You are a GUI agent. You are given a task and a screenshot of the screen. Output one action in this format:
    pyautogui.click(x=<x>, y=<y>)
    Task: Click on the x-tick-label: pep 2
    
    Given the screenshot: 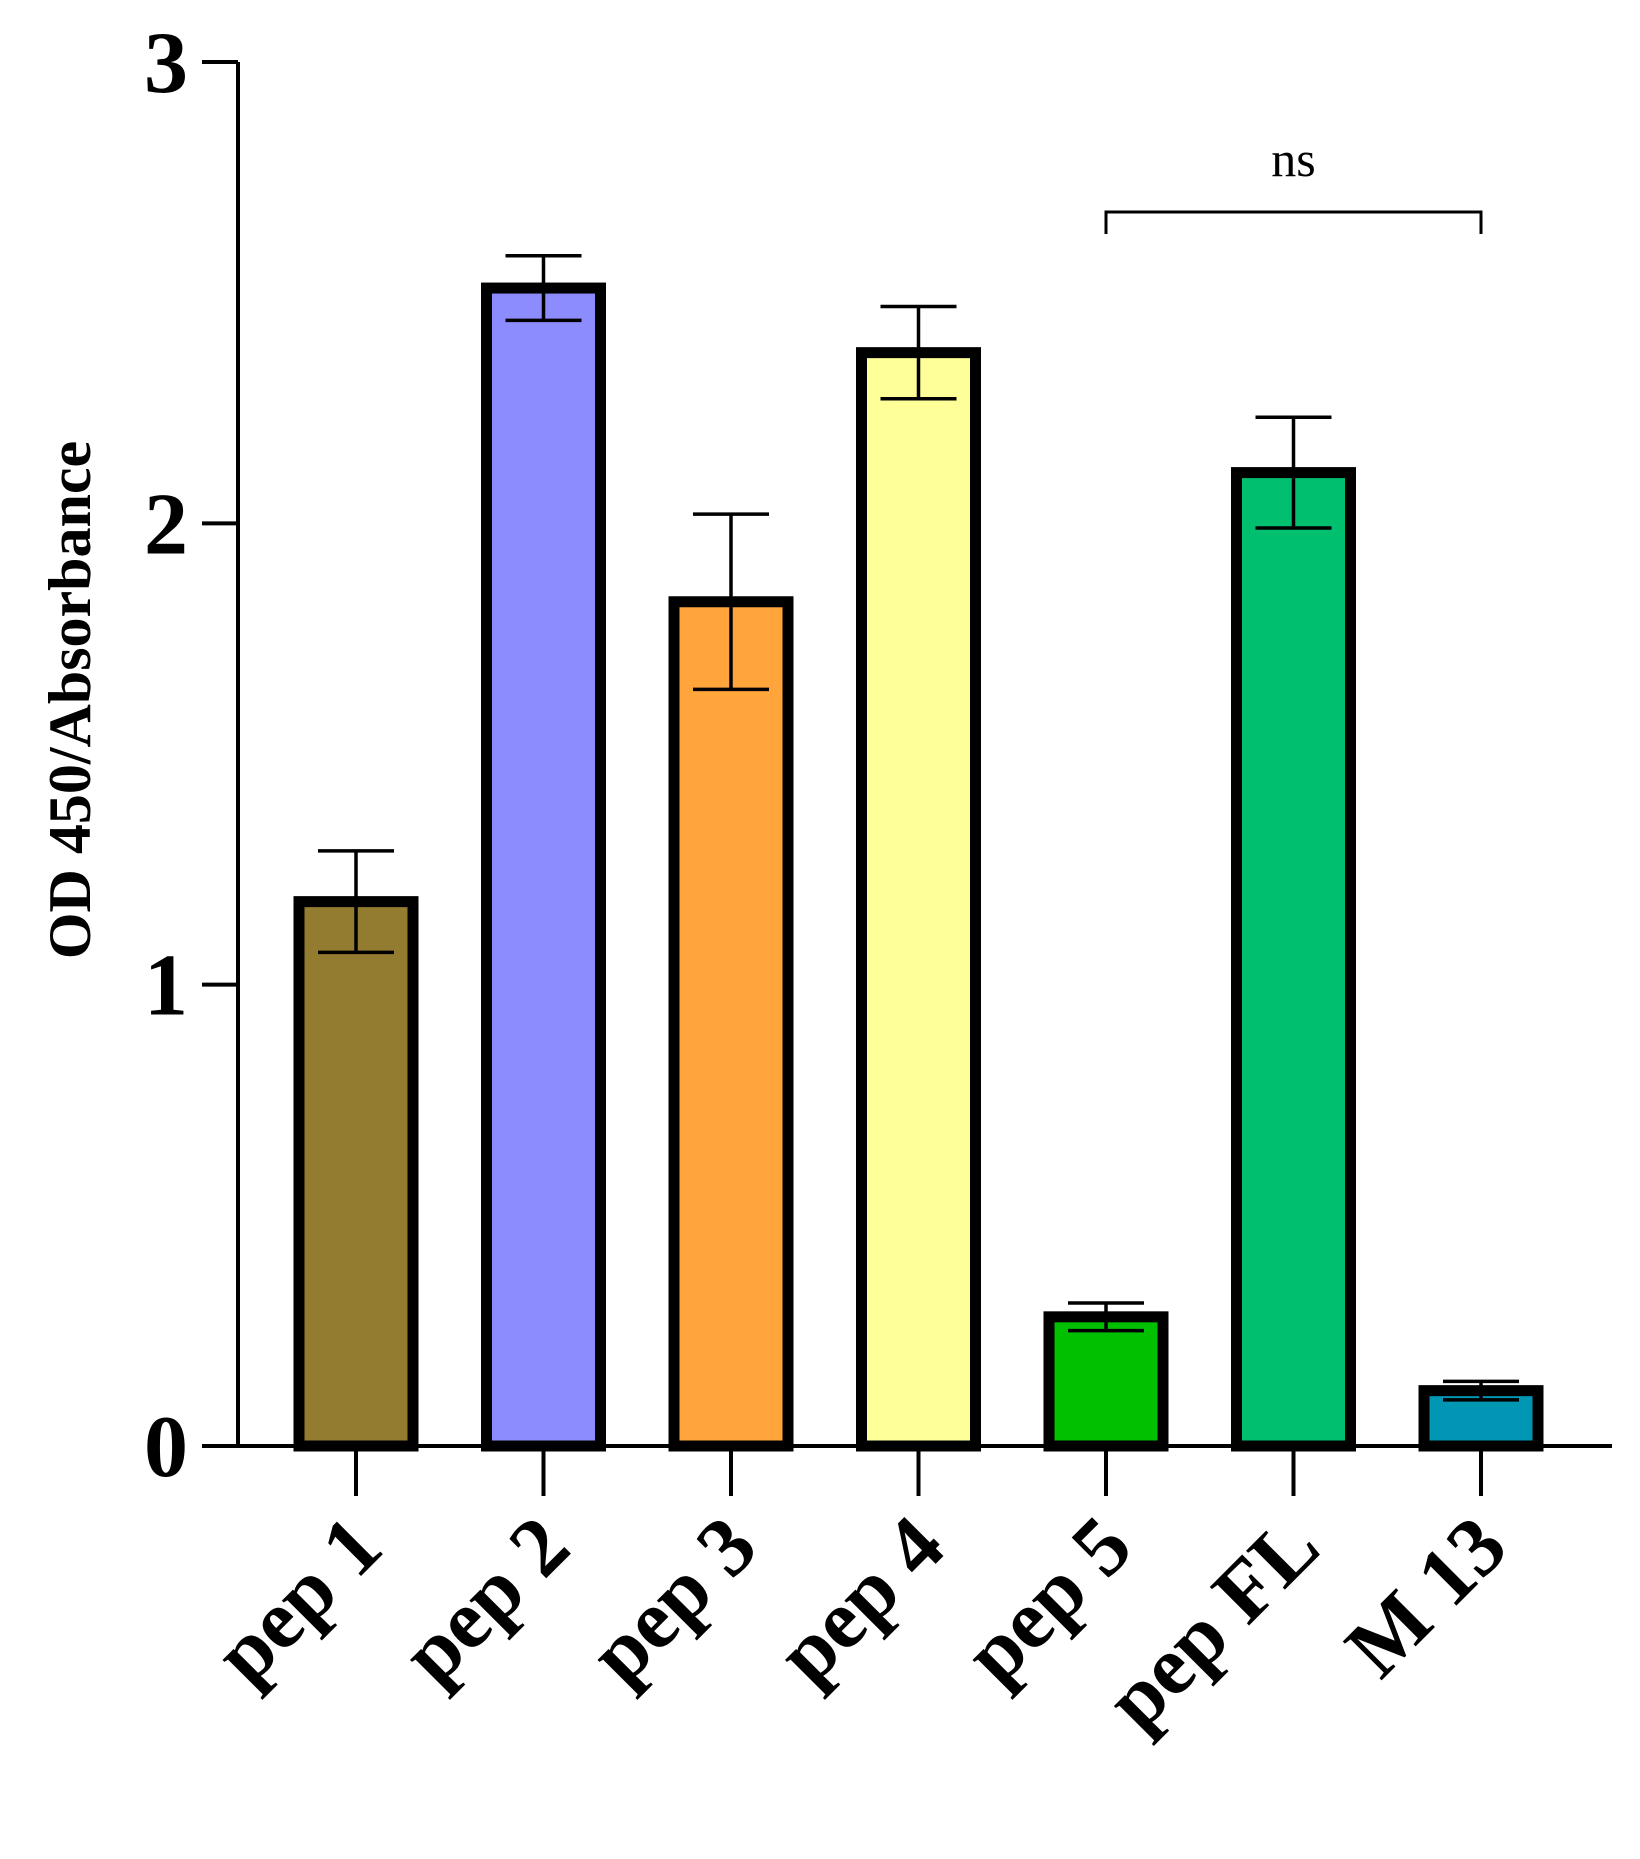 What is the action you would take?
    pyautogui.click(x=485, y=1600)
    